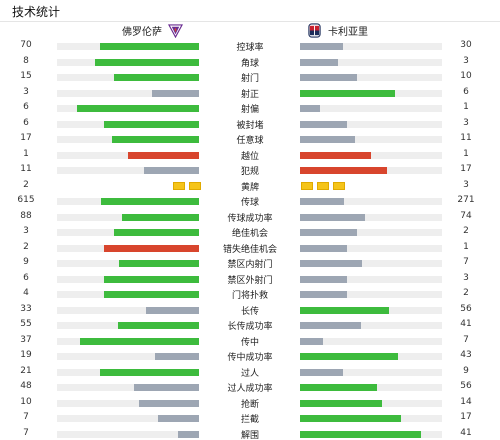 Image resolution: width=500 pixels, height=440 pixels. I want to click on stat-label: 角球, so click(249, 63).